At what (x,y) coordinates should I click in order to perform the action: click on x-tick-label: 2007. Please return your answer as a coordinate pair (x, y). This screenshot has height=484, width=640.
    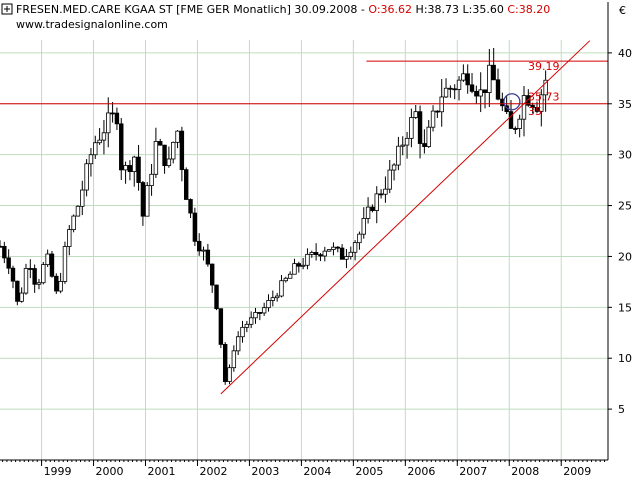
    Looking at the image, I should click on (473, 471).